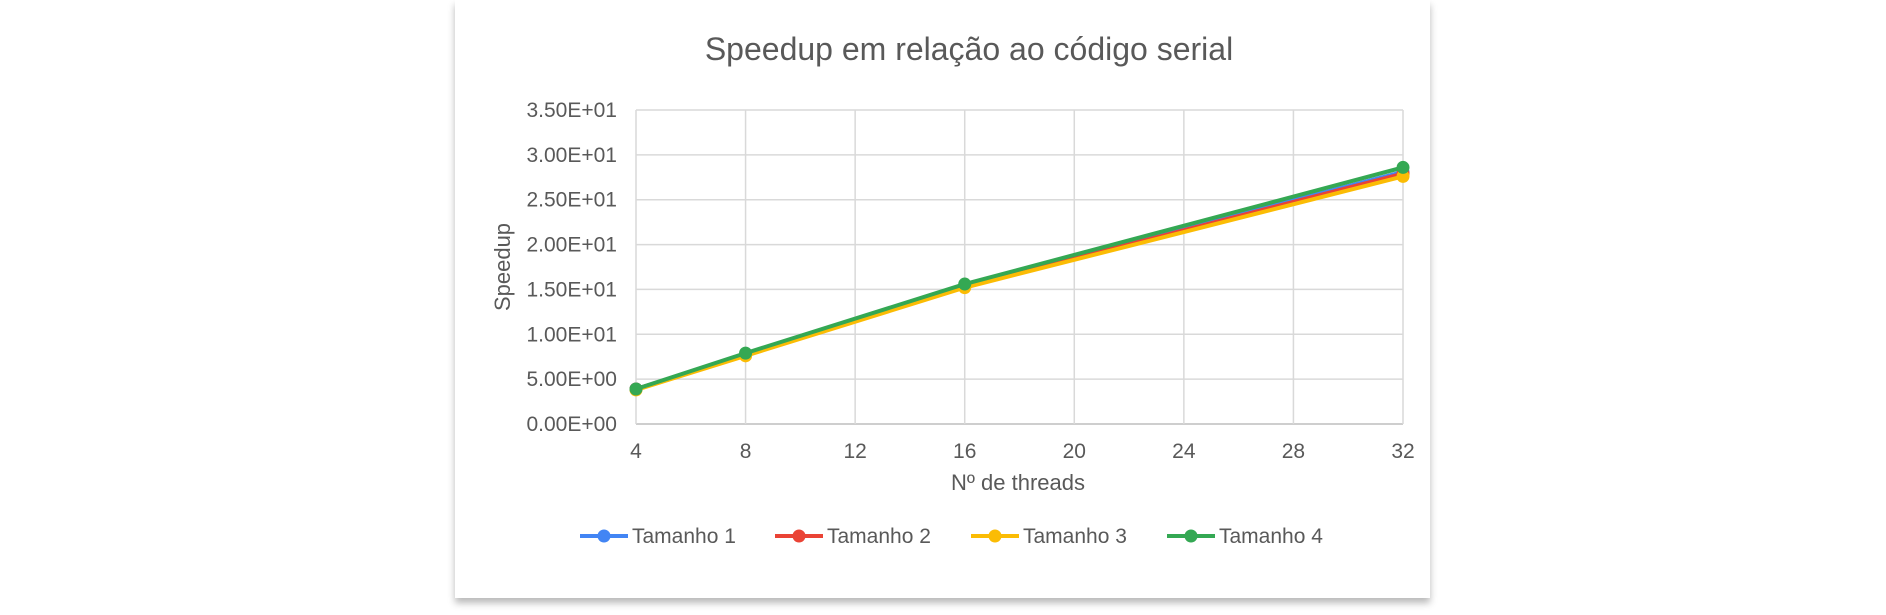  Describe the element at coordinates (1184, 451) in the screenshot. I see `x-tick-label: 24` at that location.